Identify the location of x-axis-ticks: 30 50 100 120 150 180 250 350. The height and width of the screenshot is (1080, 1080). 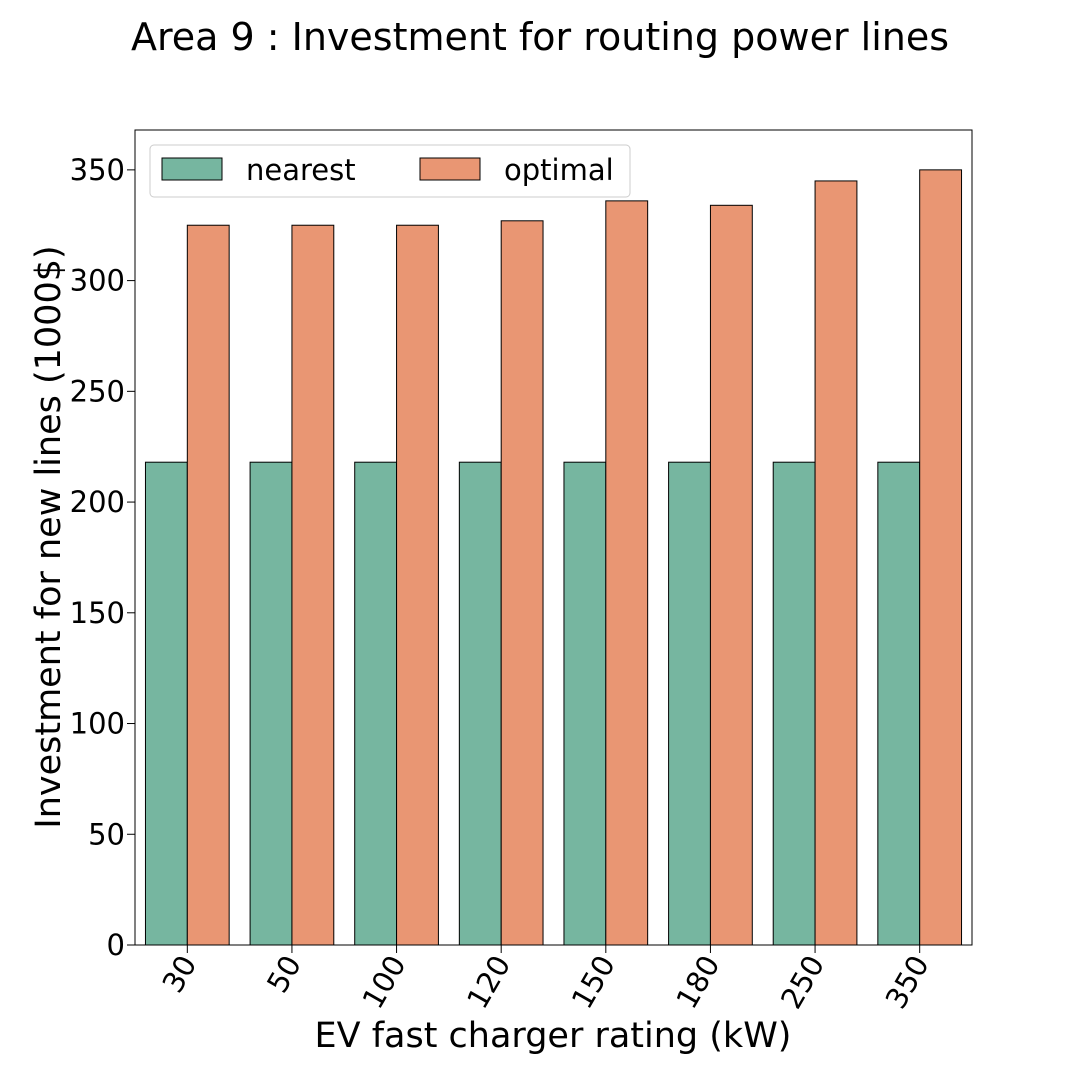
(545, 980).